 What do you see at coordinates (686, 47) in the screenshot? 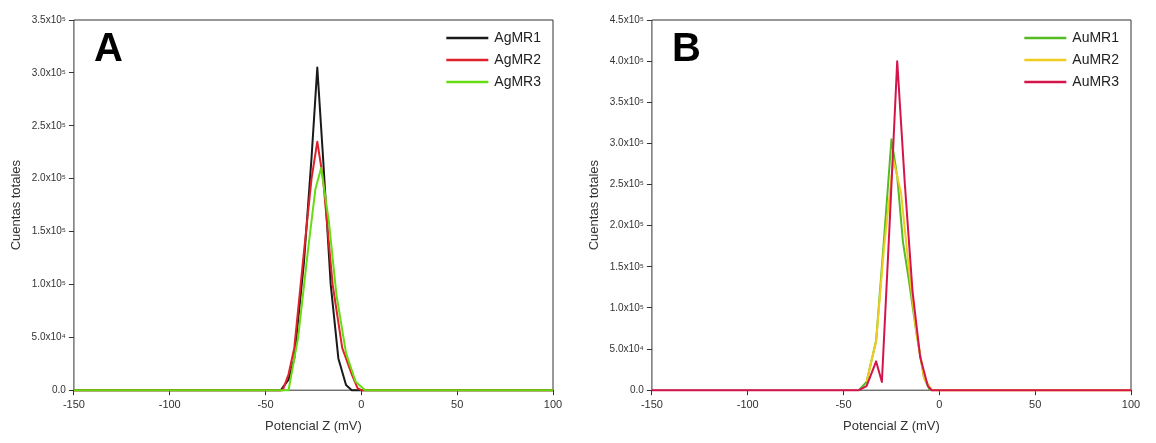
I see `annotation: B` at bounding box center [686, 47].